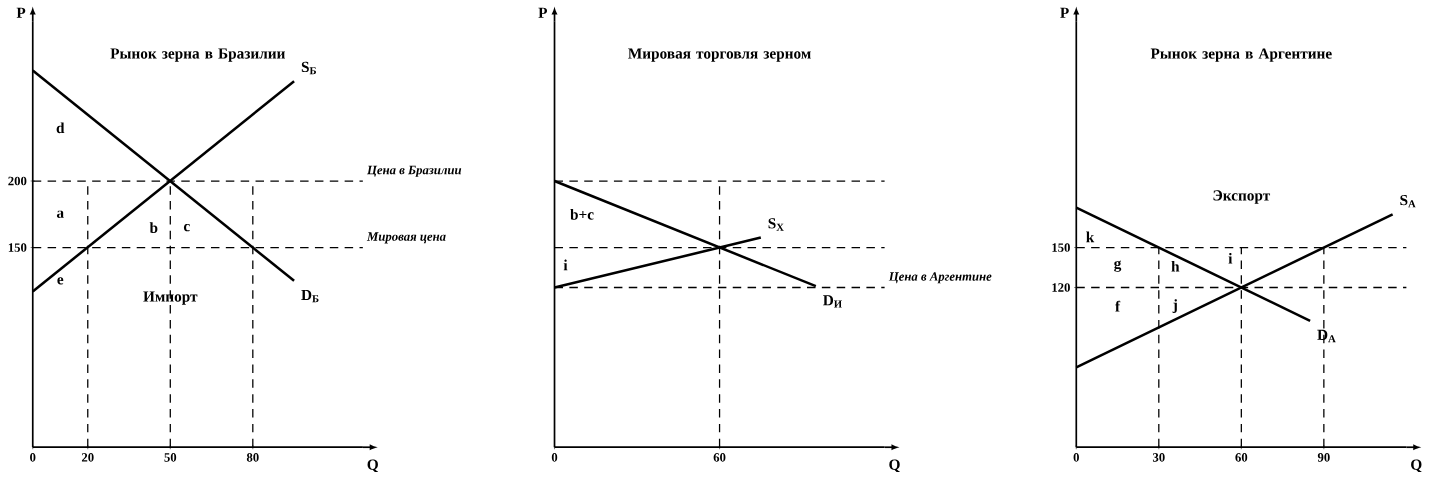  Describe the element at coordinates (1408, 201) in the screenshot. I see `series-label: S$_{A}$` at that location.